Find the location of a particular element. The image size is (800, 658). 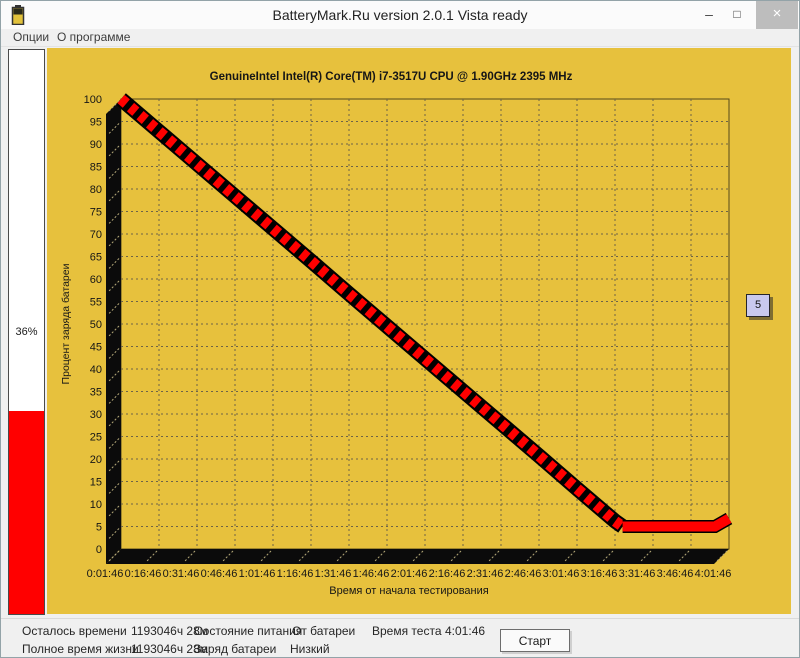

svg-text: 95 is located at coordinates (96, 123).